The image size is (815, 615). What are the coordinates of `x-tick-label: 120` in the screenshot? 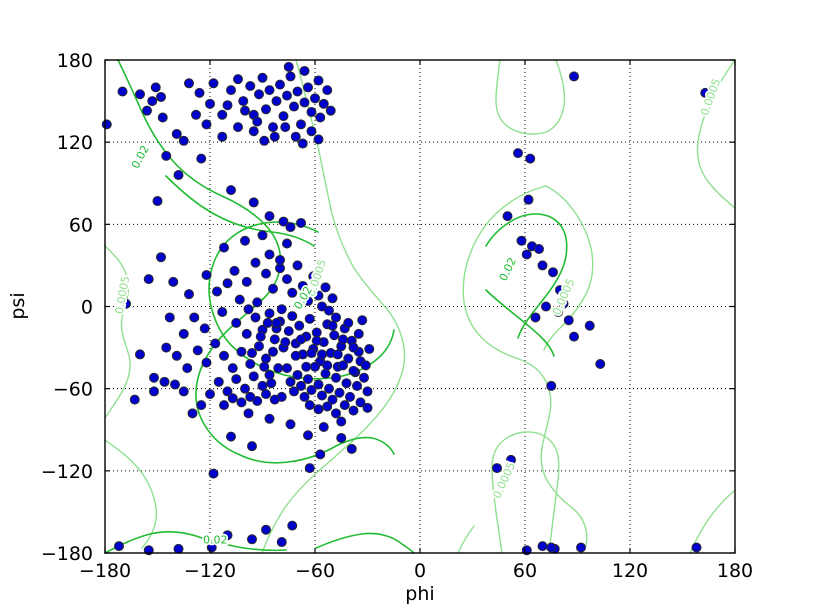 It's located at (630, 571).